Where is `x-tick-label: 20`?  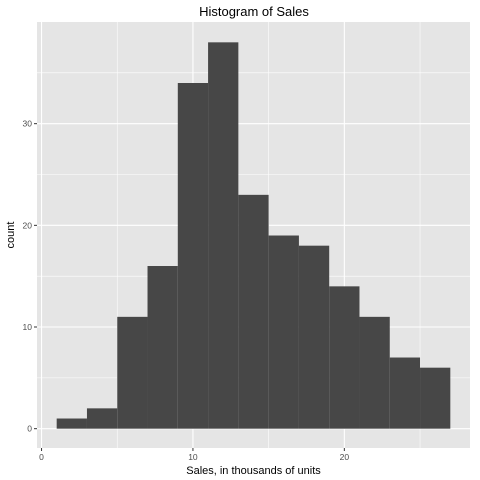 x-tick-label: 20 is located at coordinates (345, 457).